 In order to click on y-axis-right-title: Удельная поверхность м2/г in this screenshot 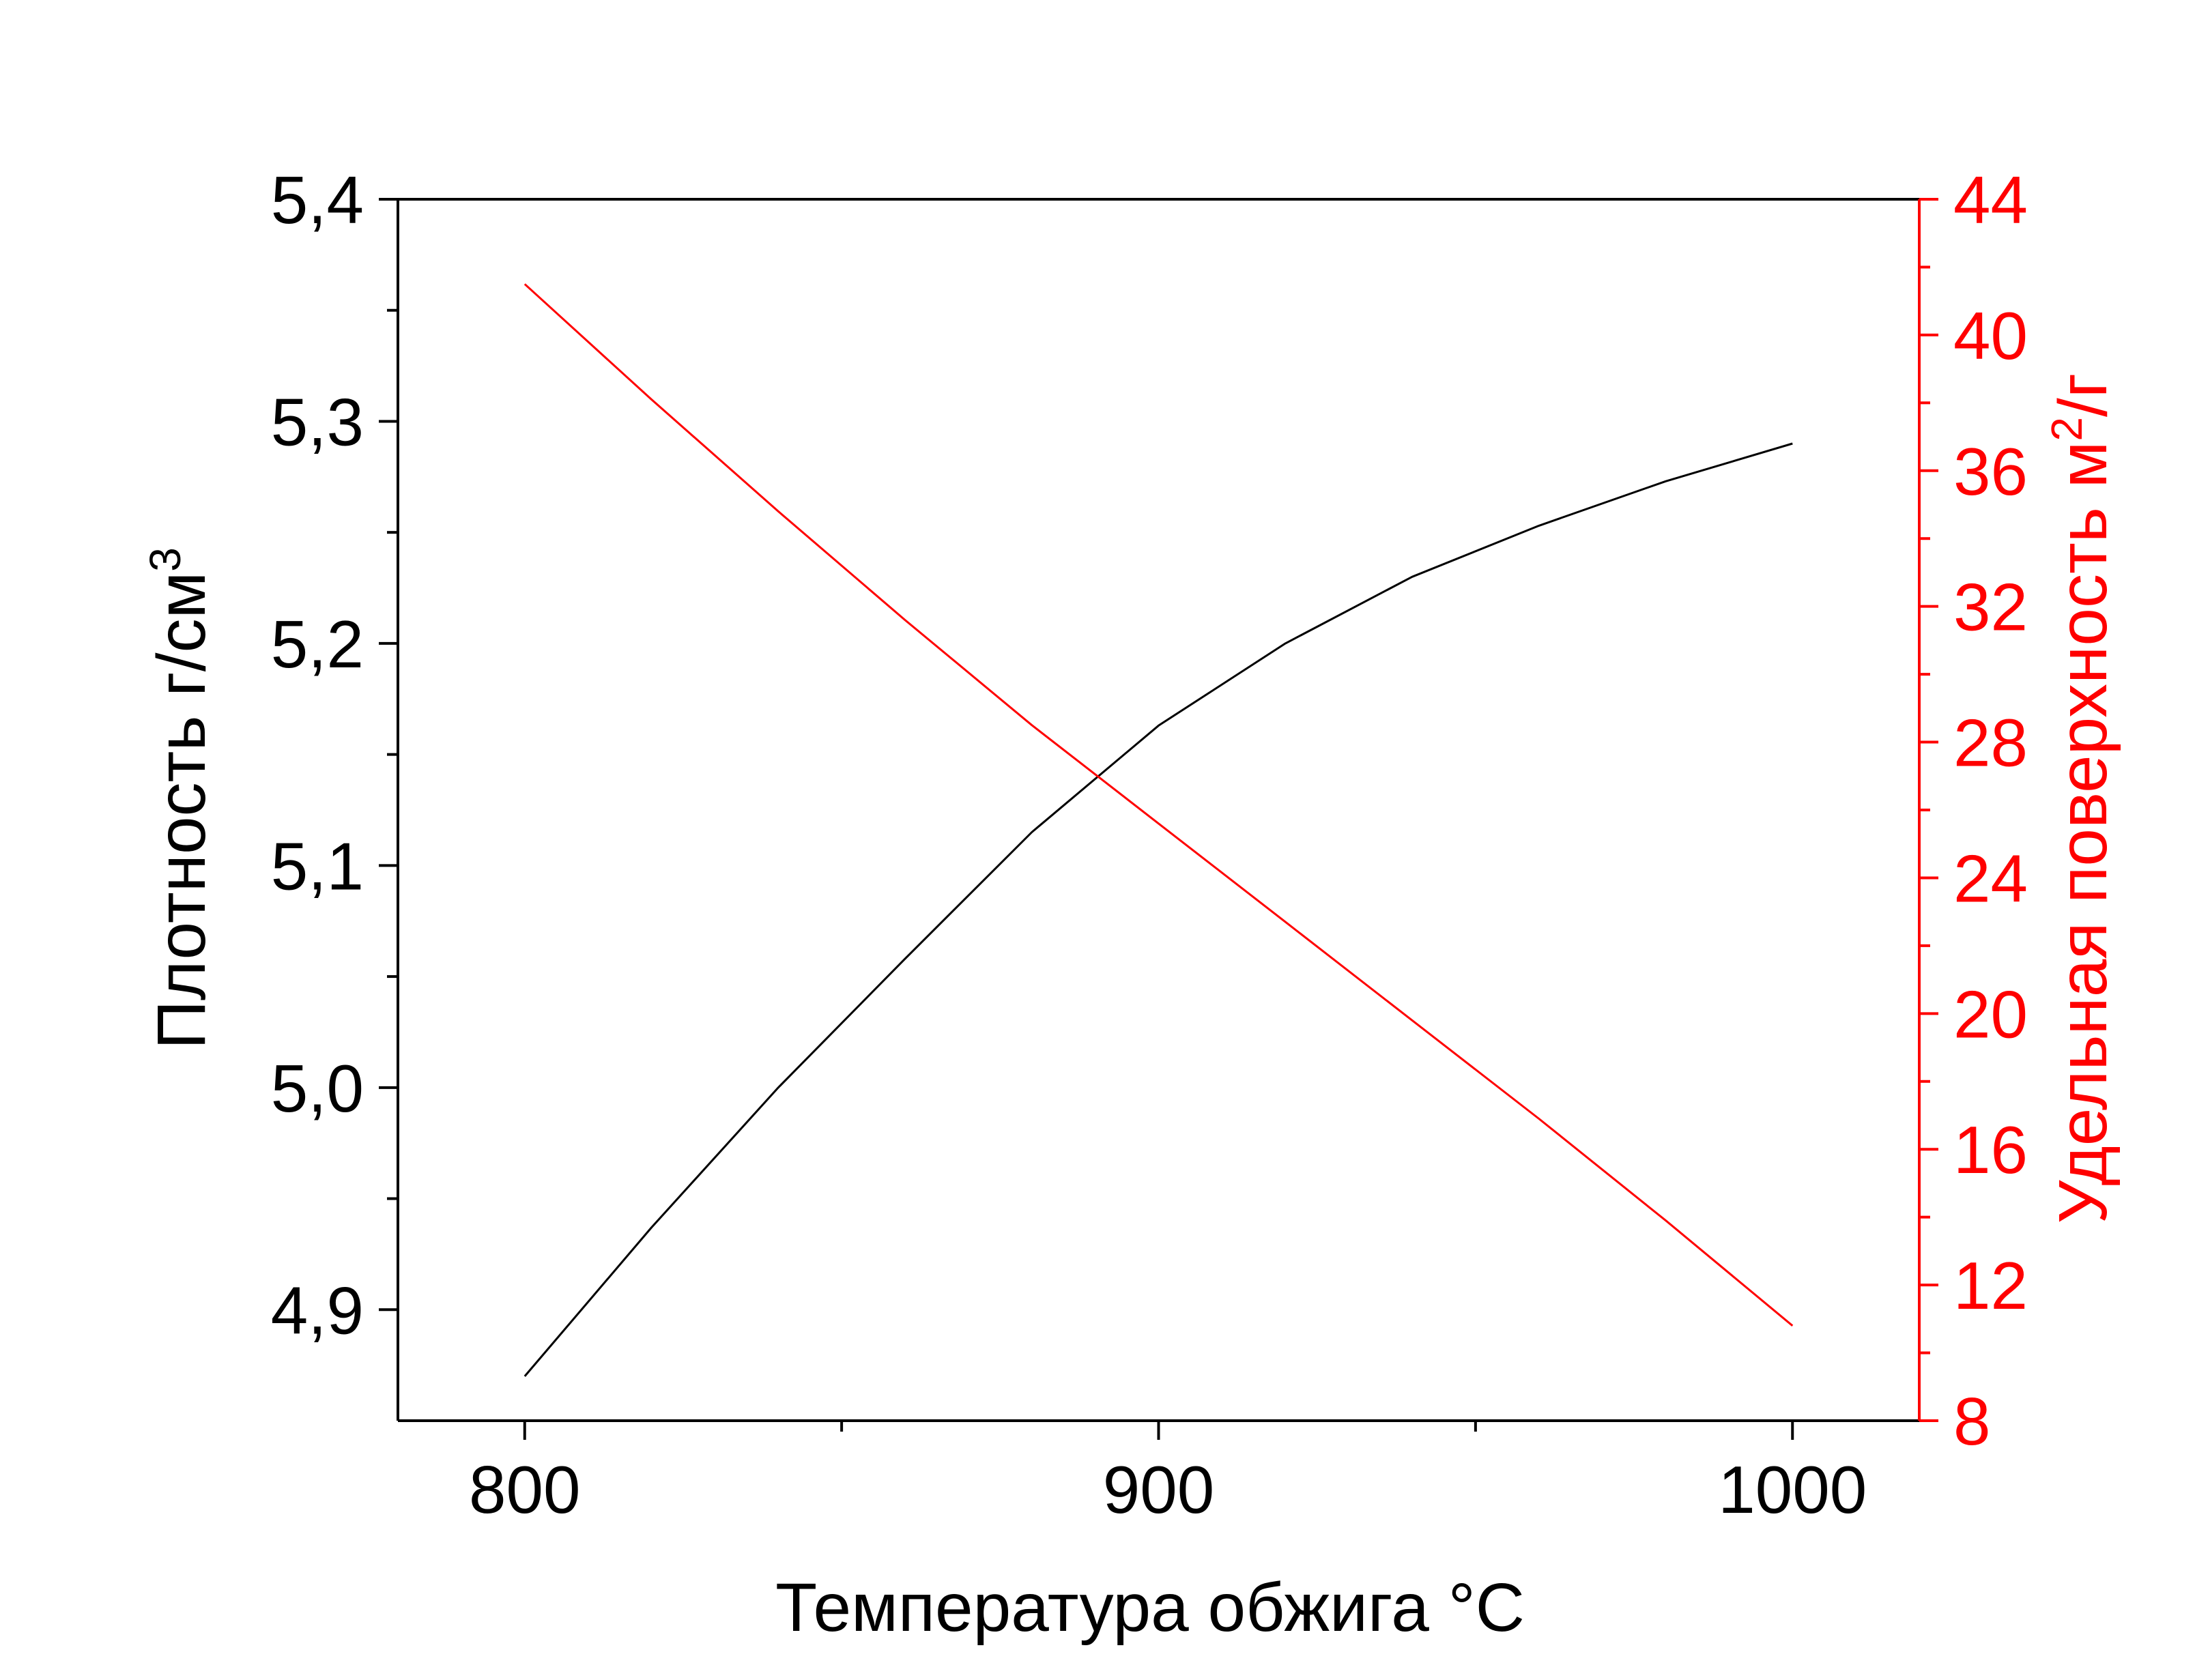, I will do `click(2082, 798)`.